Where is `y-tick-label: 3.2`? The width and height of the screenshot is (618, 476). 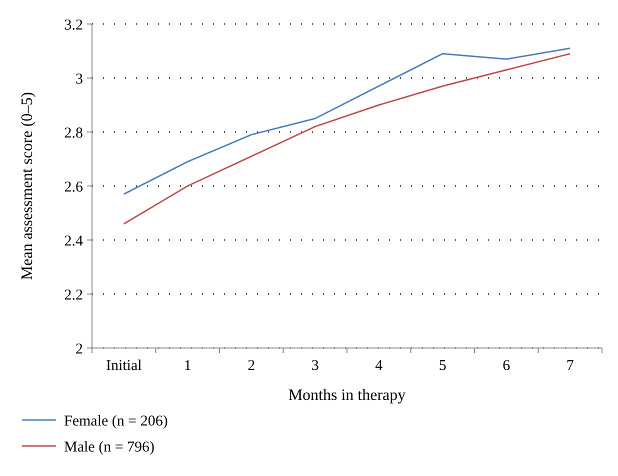
y-tick-label: 3.2 is located at coordinates (73, 25).